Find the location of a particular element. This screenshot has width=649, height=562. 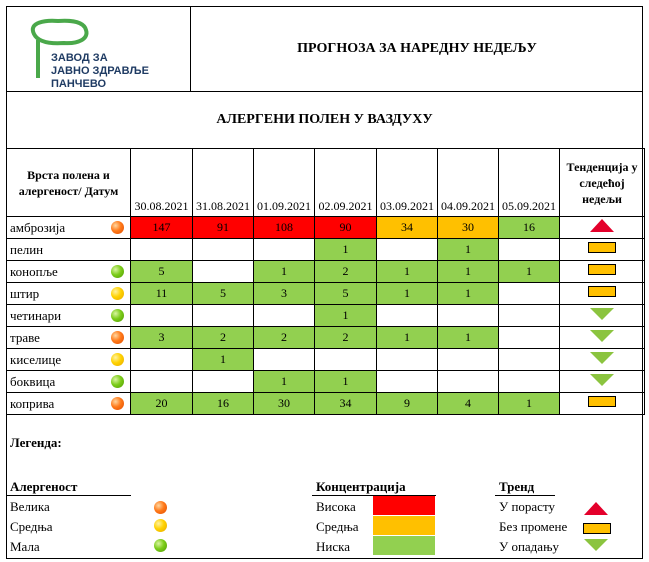

pollen-name: штир is located at coordinates (25, 293).